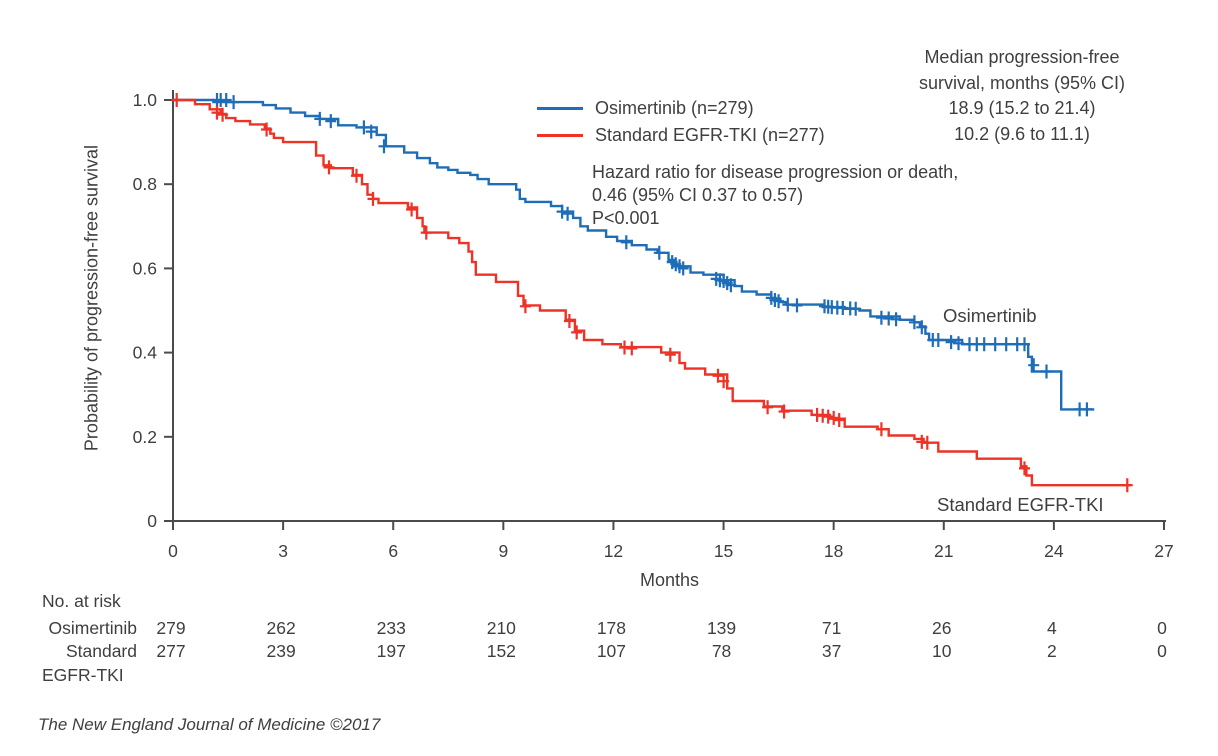 The image size is (1218, 756). Describe the element at coordinates (674, 108) in the screenshot. I see `legend-label-osimertinib: Osimertinib (n=279)` at that location.